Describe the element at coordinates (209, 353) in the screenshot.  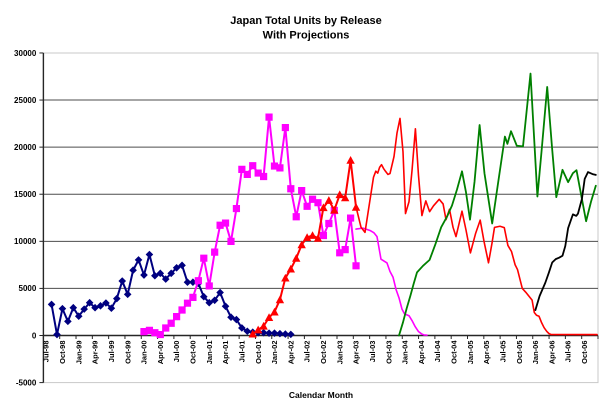
I see `svg-text: Jan-01` at that location.